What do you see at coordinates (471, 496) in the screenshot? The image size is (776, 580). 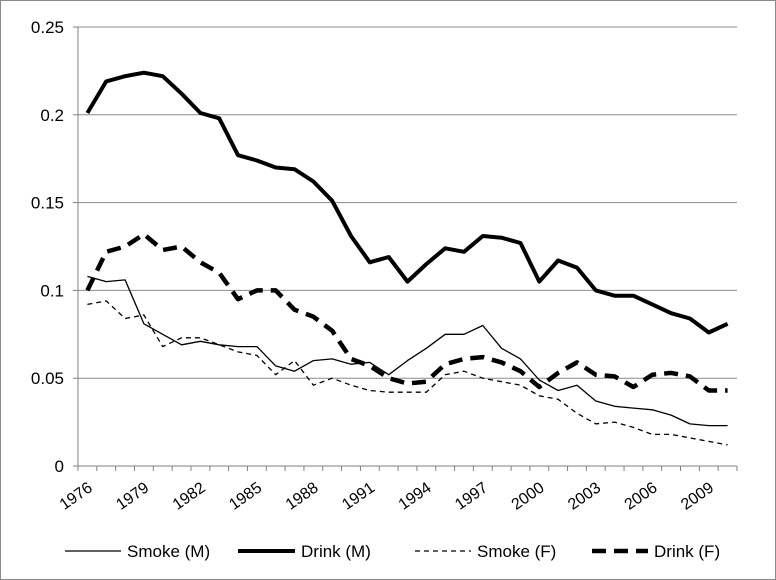 I see `x-tick-label: 1997` at bounding box center [471, 496].